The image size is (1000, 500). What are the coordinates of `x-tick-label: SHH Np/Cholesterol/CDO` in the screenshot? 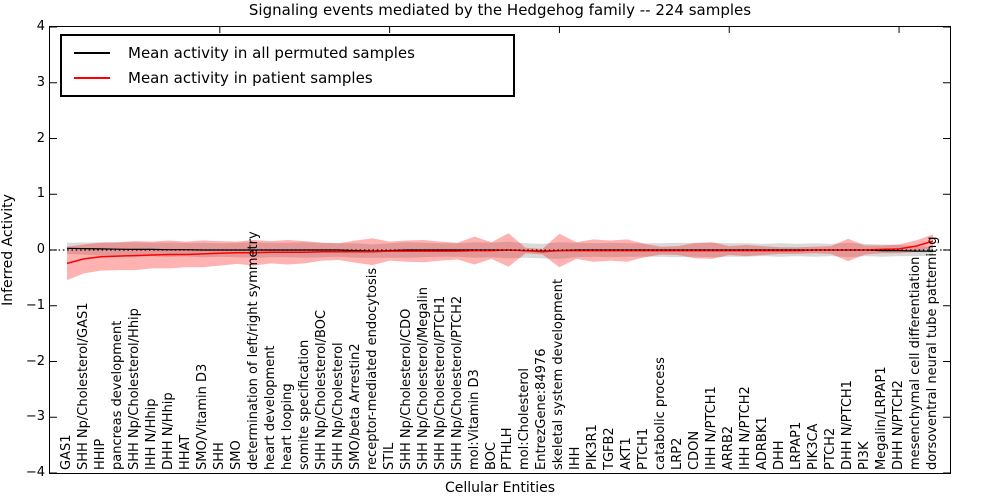 It's located at (406, 389).